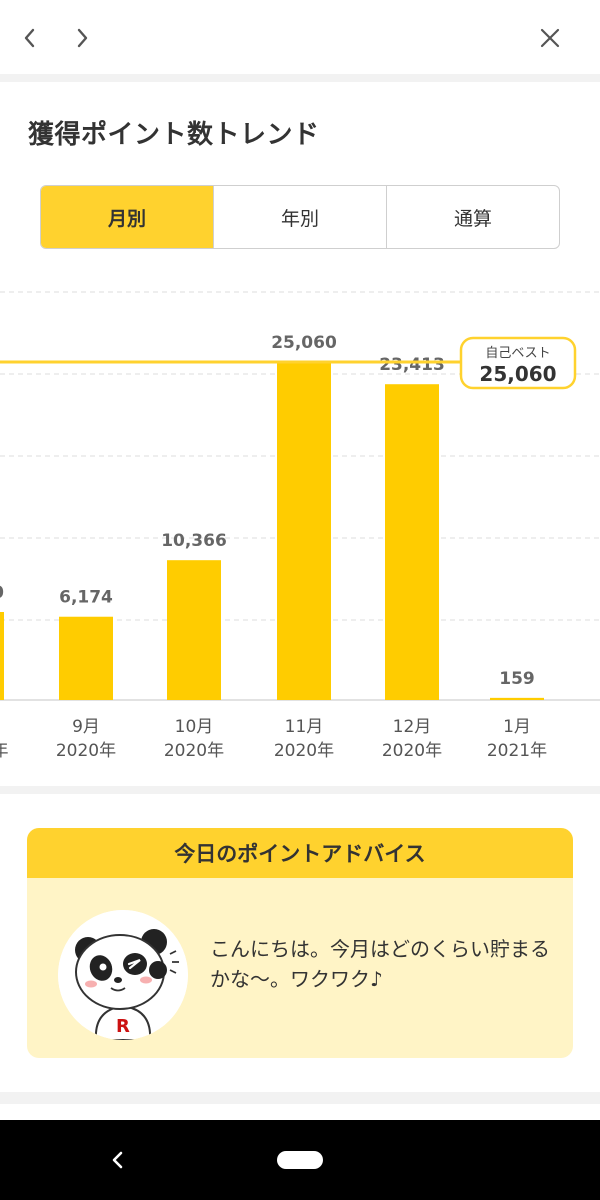  I want to click on tab-total: 通算, so click(472, 217).